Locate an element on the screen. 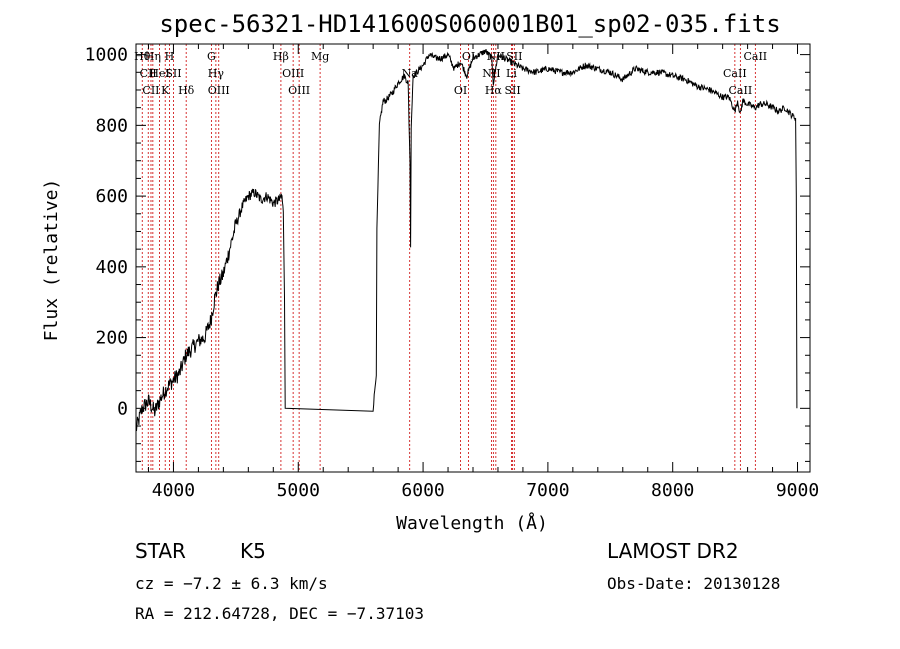  spectral-subclass: K5 is located at coordinates (253, 551).